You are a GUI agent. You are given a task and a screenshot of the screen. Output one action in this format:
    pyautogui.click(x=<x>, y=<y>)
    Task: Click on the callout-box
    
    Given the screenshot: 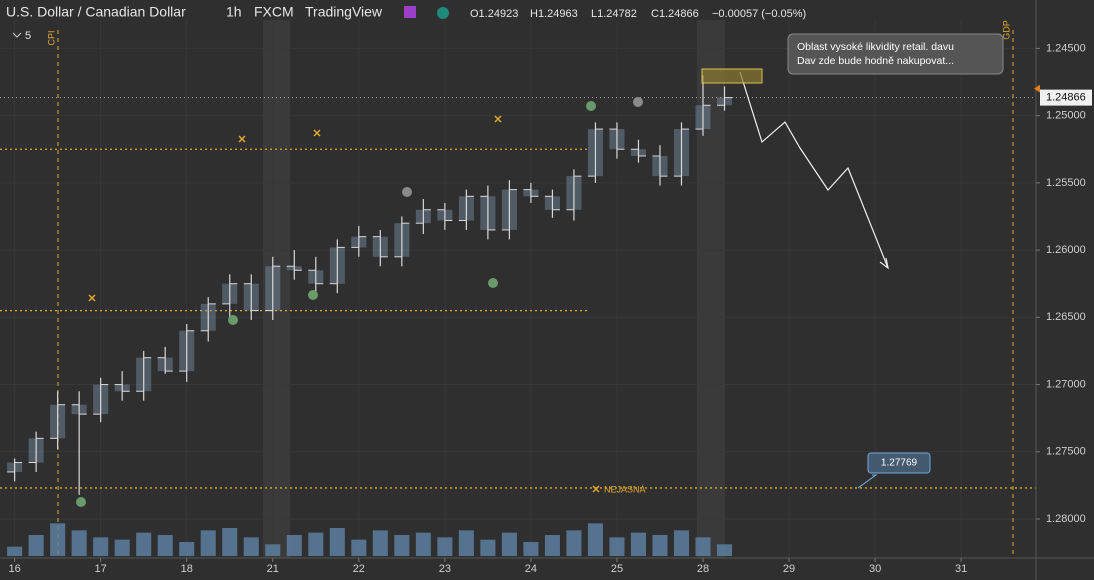 What is the action you would take?
    pyautogui.click(x=899, y=463)
    